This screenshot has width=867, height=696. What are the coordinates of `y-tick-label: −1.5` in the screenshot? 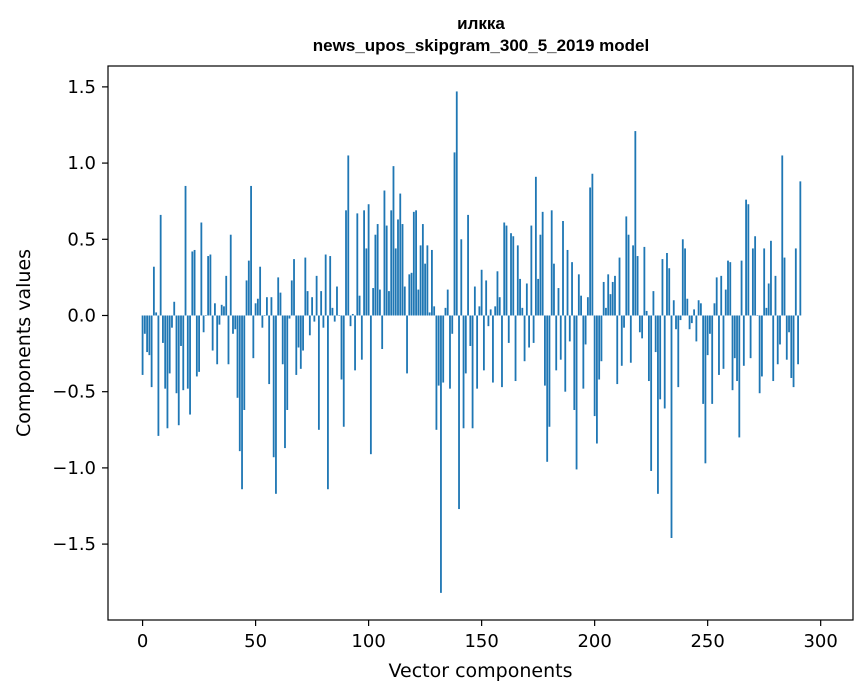 It's located at (74, 544).